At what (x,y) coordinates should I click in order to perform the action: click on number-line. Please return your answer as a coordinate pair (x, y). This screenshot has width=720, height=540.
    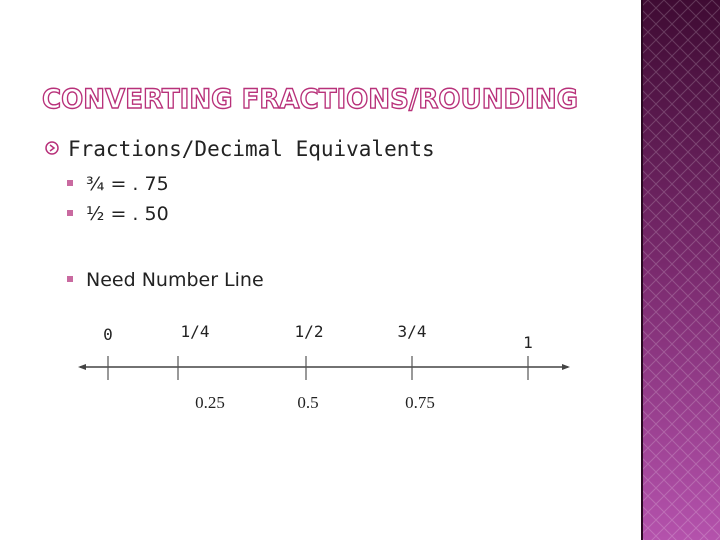
    Looking at the image, I should click on (324, 368).